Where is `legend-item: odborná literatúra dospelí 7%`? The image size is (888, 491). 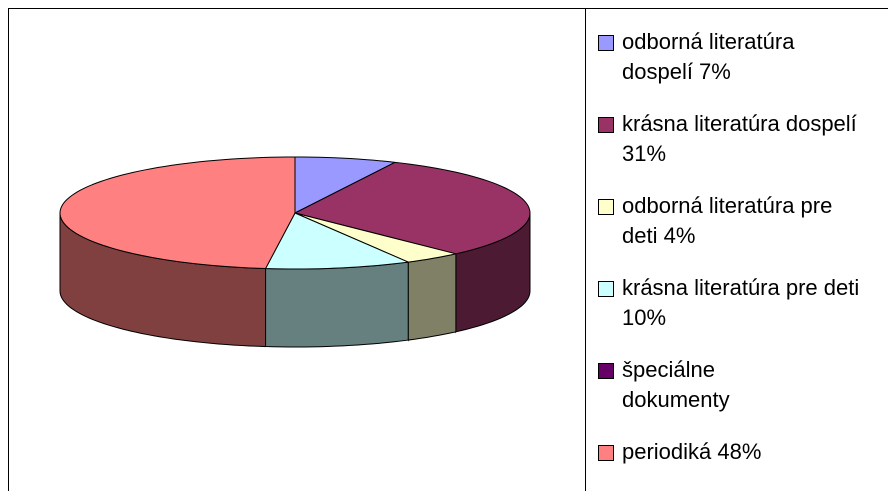
legend-item: odborná literatúra dospelí 7% is located at coordinates (730, 57).